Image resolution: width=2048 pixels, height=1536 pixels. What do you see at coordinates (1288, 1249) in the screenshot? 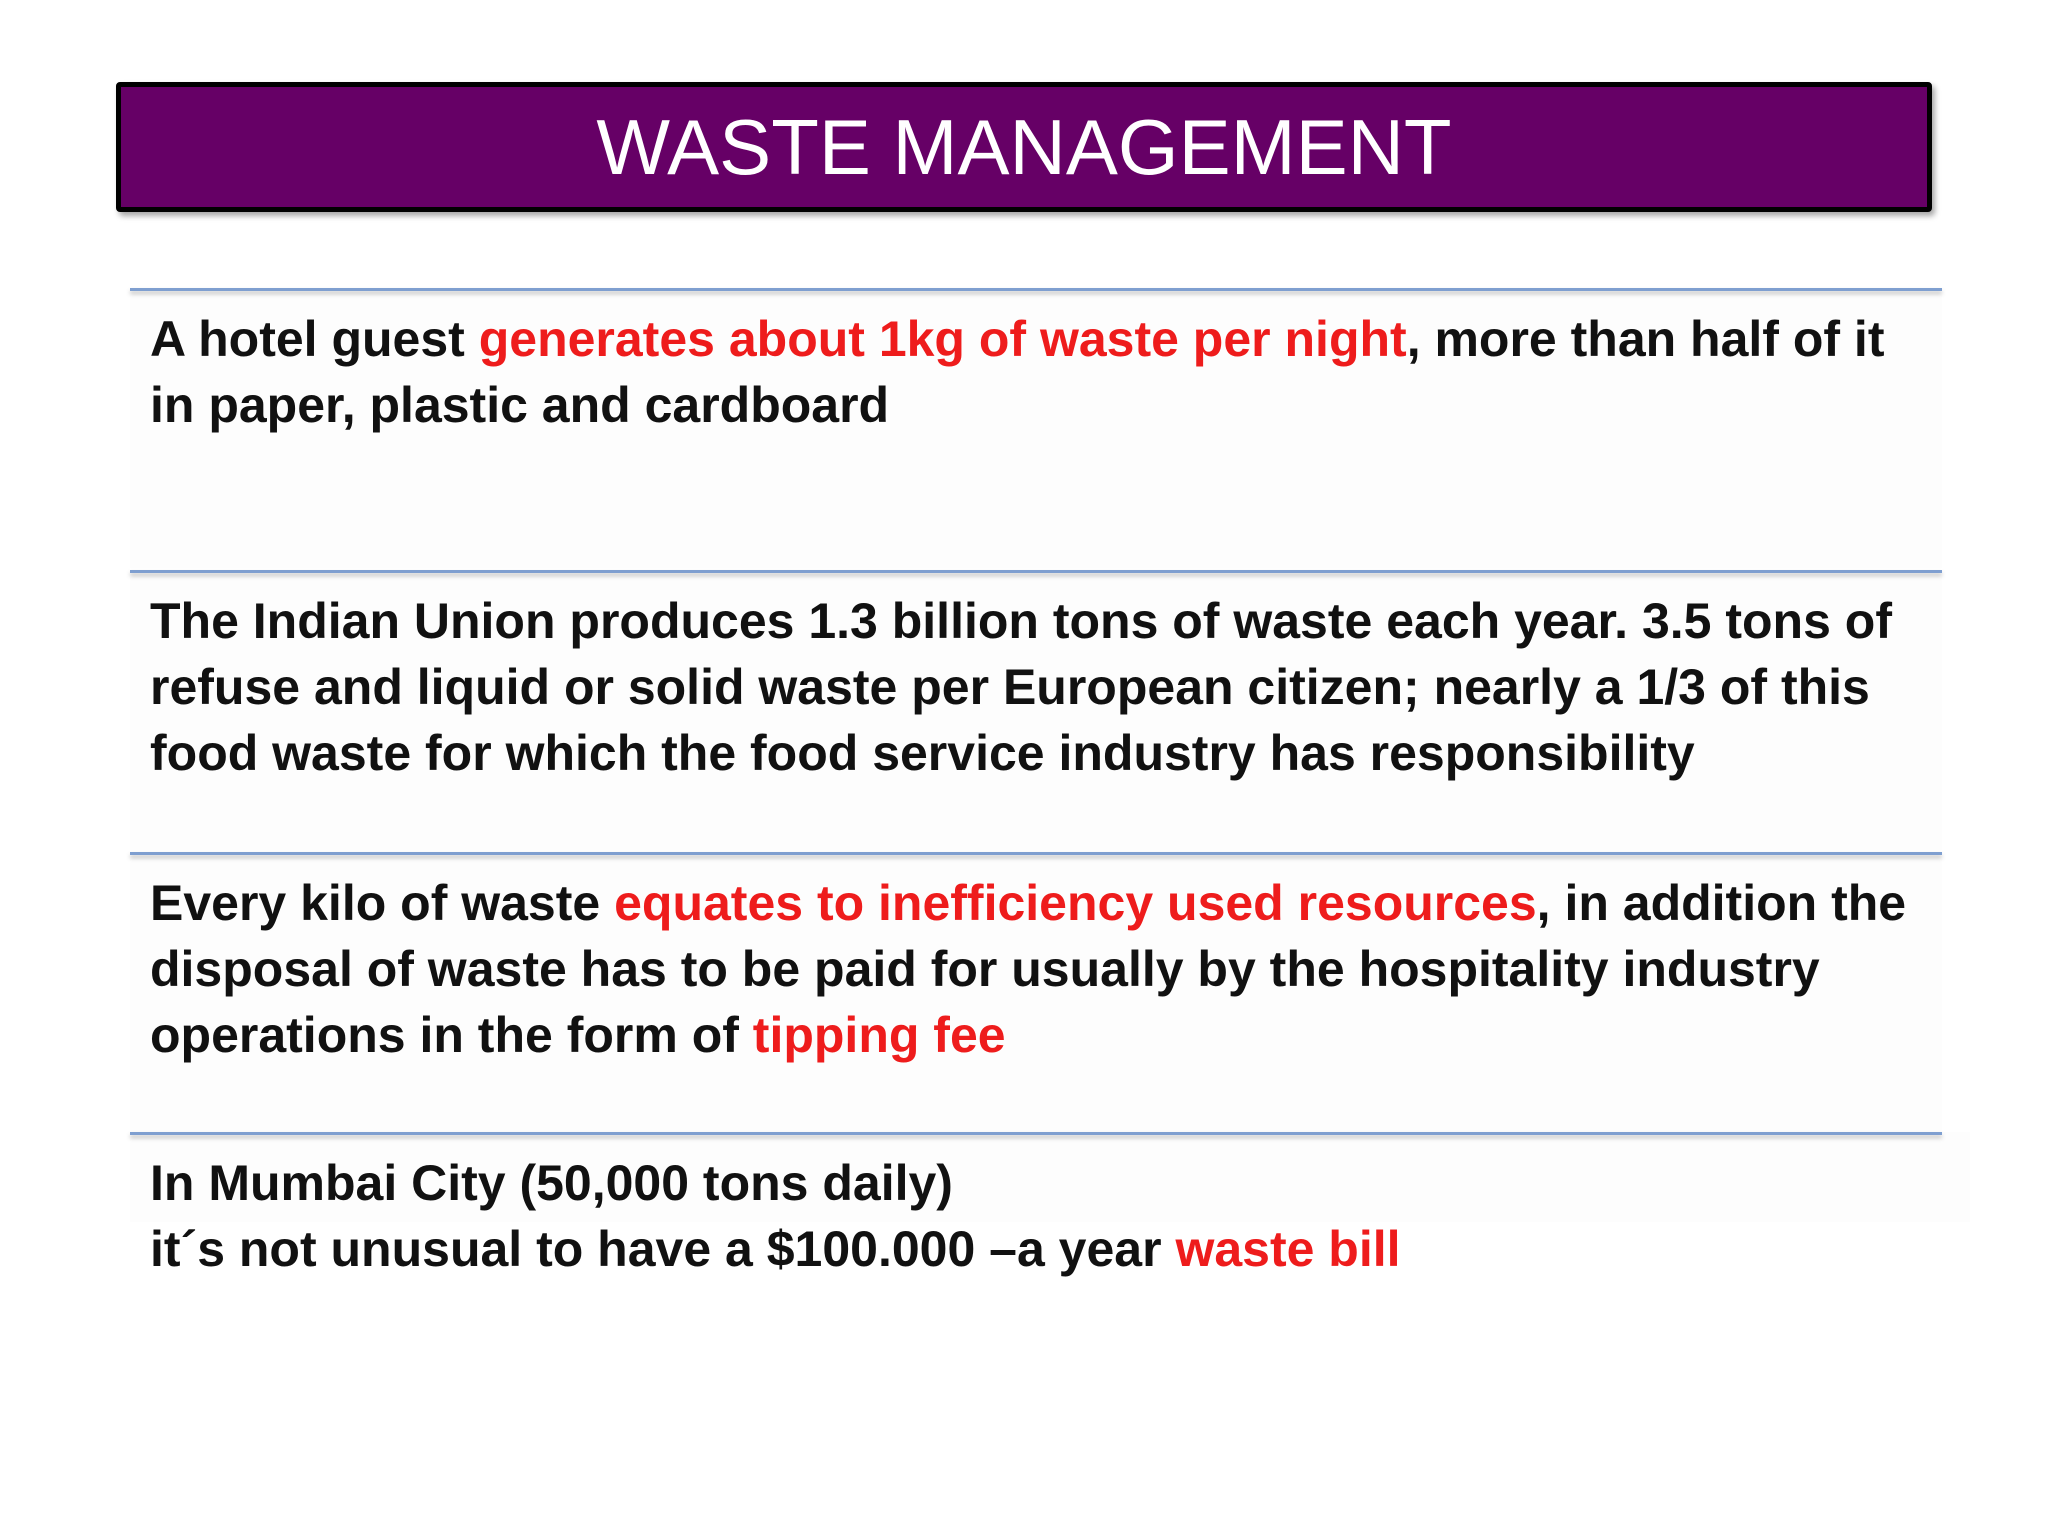
I see `highlight-text: waste bill` at bounding box center [1288, 1249].